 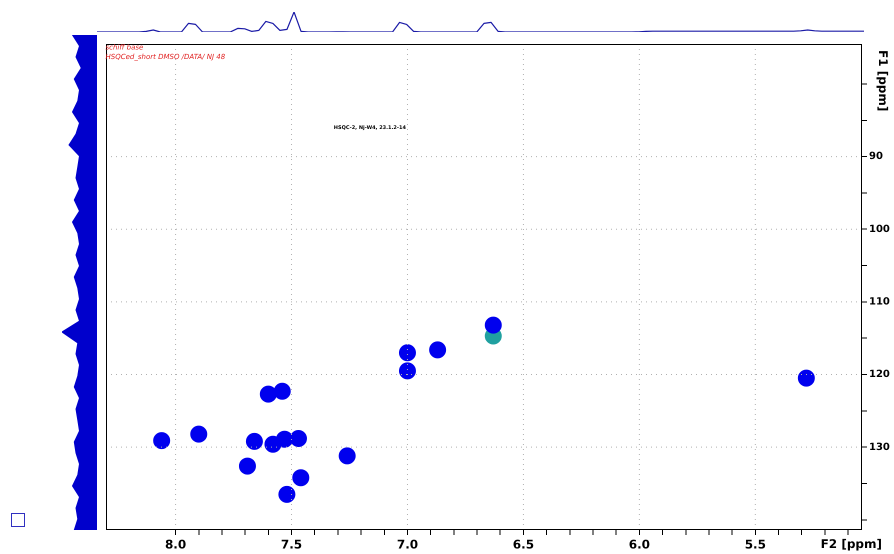 What do you see at coordinates (851, 544) in the screenshot?
I see `x-axis-title: F2 [ppm]` at bounding box center [851, 544].